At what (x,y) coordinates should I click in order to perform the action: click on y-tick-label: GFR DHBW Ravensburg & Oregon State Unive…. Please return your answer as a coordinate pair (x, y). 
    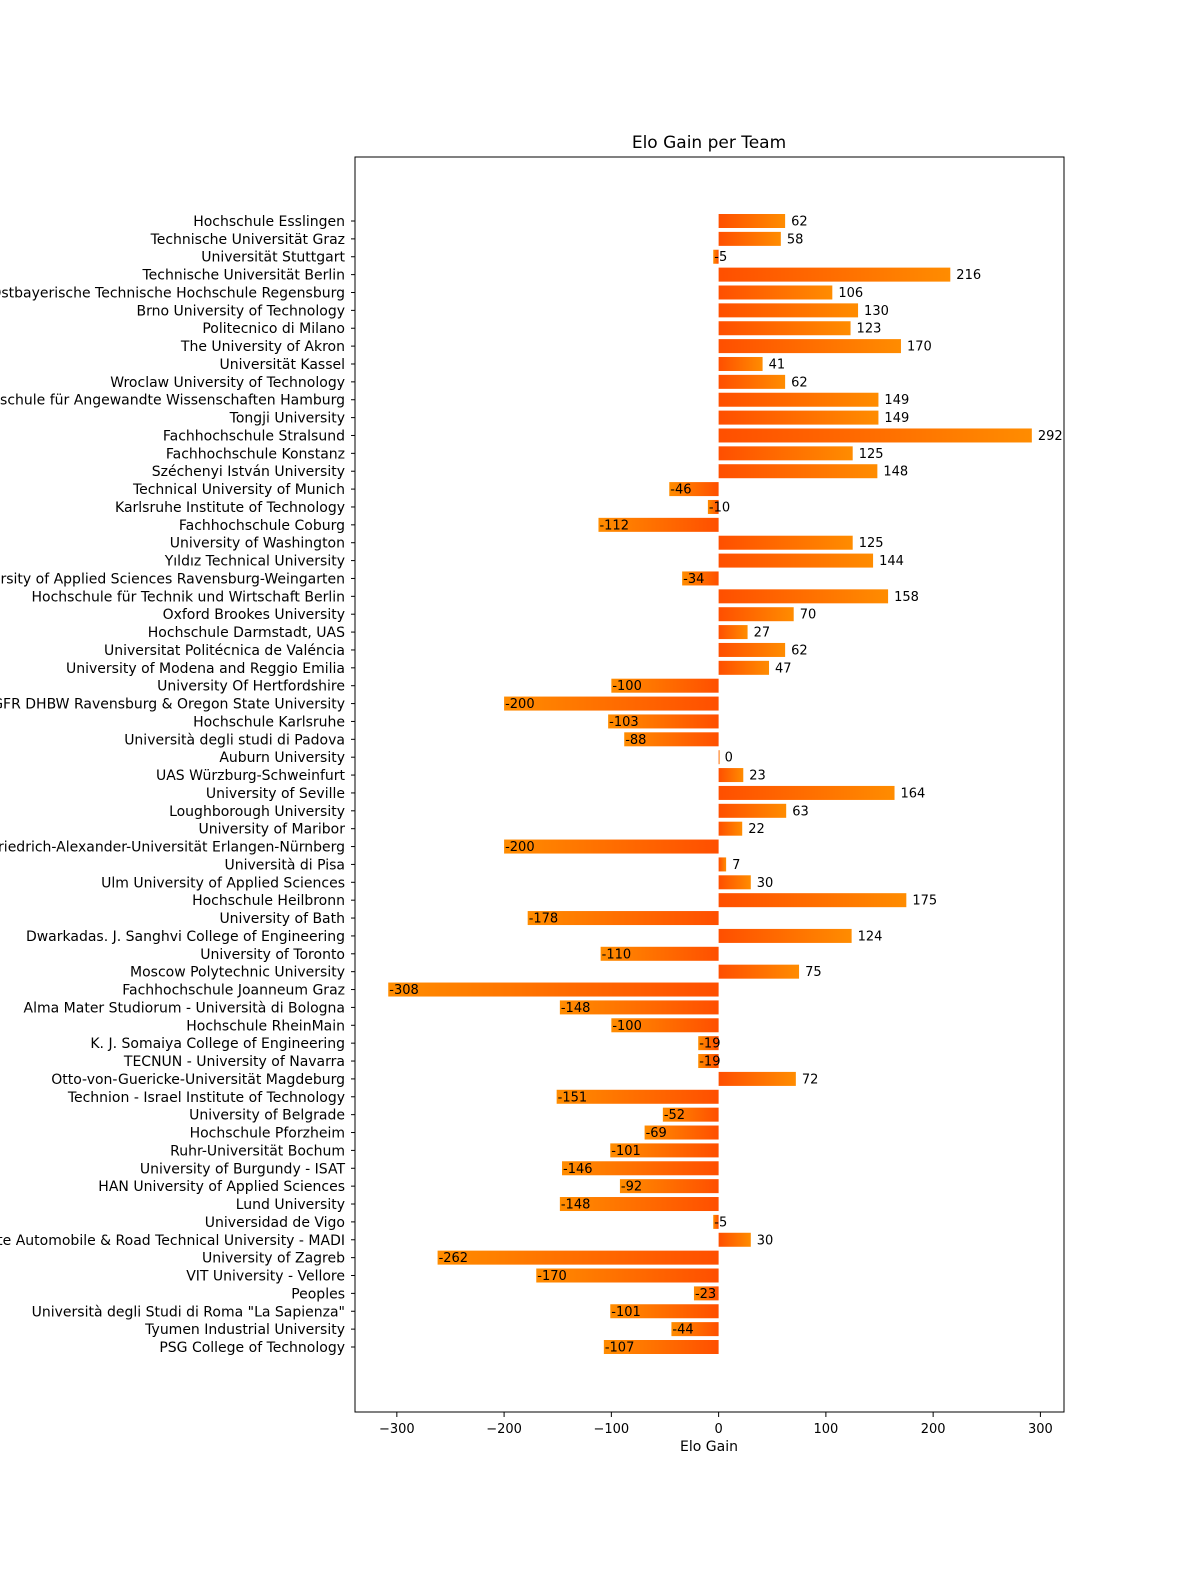
    Looking at the image, I should click on (172, 705).